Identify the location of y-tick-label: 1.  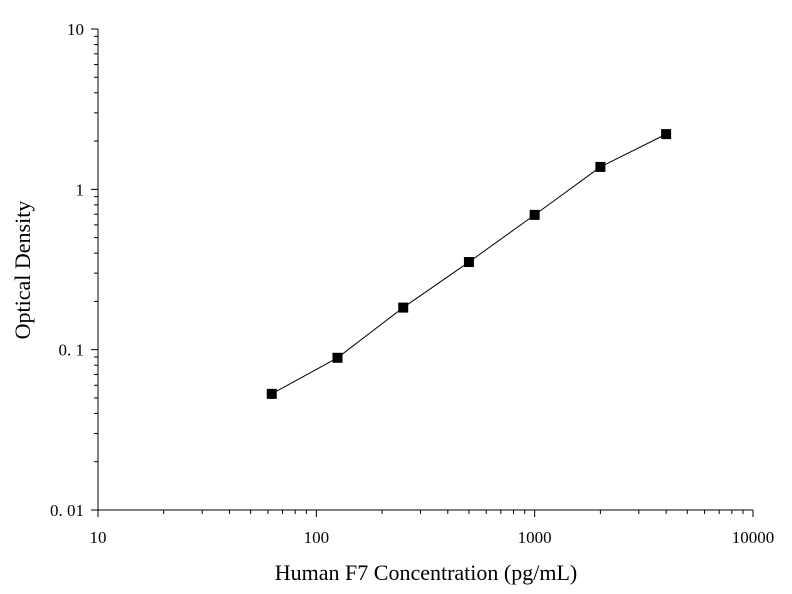
(80, 189).